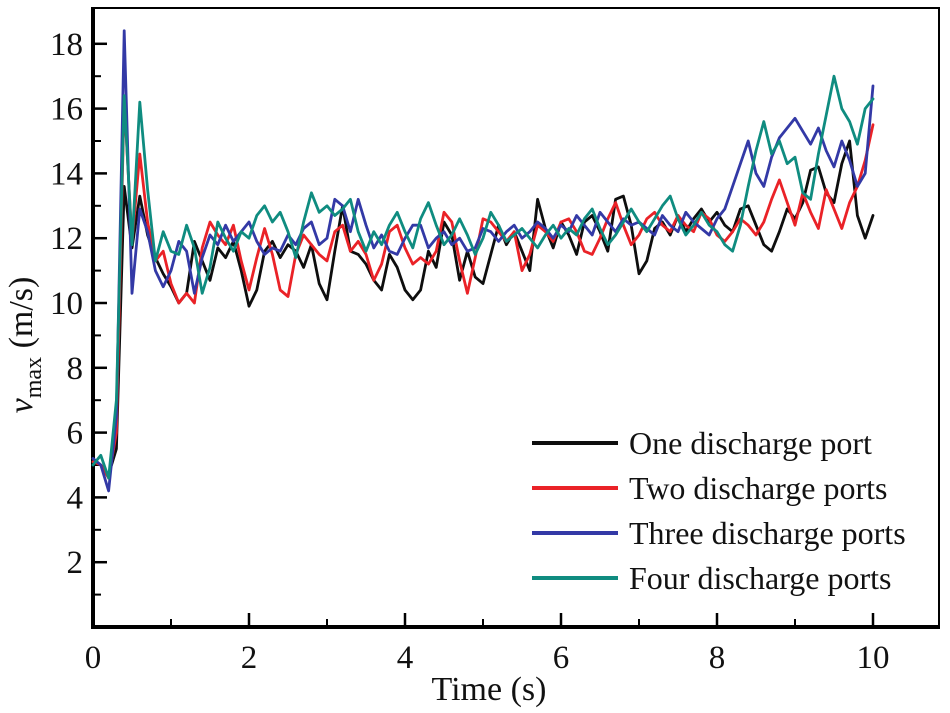 Image resolution: width=950 pixels, height=713 pixels. Describe the element at coordinates (249, 658) in the screenshot. I see `x-tick-label: 2` at that location.